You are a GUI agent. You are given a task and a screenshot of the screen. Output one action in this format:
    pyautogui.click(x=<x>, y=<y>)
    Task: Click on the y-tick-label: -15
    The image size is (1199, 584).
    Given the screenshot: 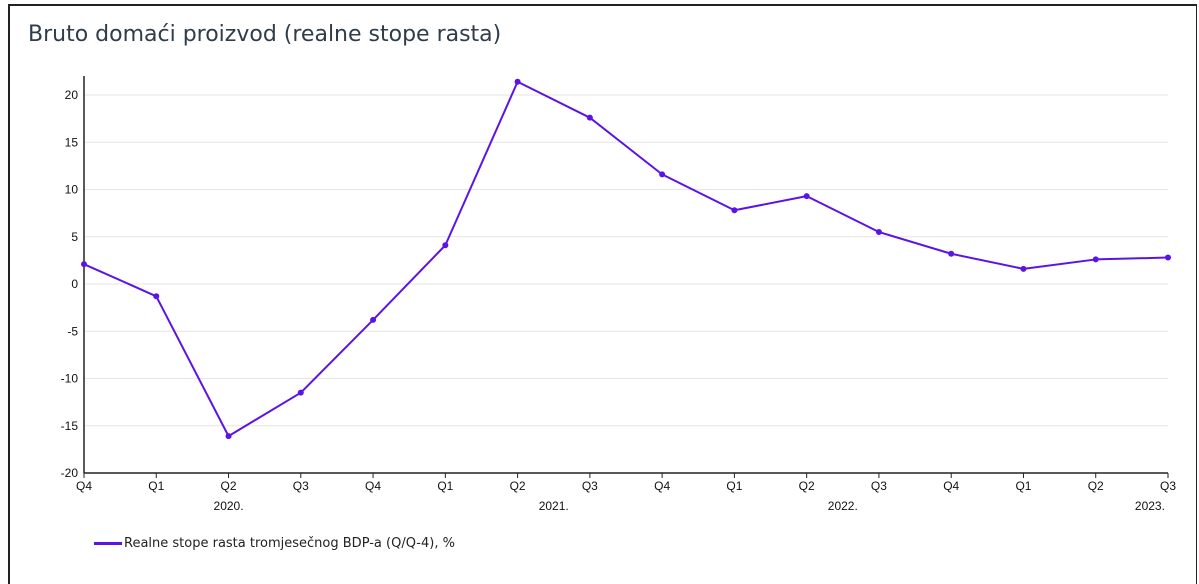 What is the action you would take?
    pyautogui.click(x=70, y=426)
    